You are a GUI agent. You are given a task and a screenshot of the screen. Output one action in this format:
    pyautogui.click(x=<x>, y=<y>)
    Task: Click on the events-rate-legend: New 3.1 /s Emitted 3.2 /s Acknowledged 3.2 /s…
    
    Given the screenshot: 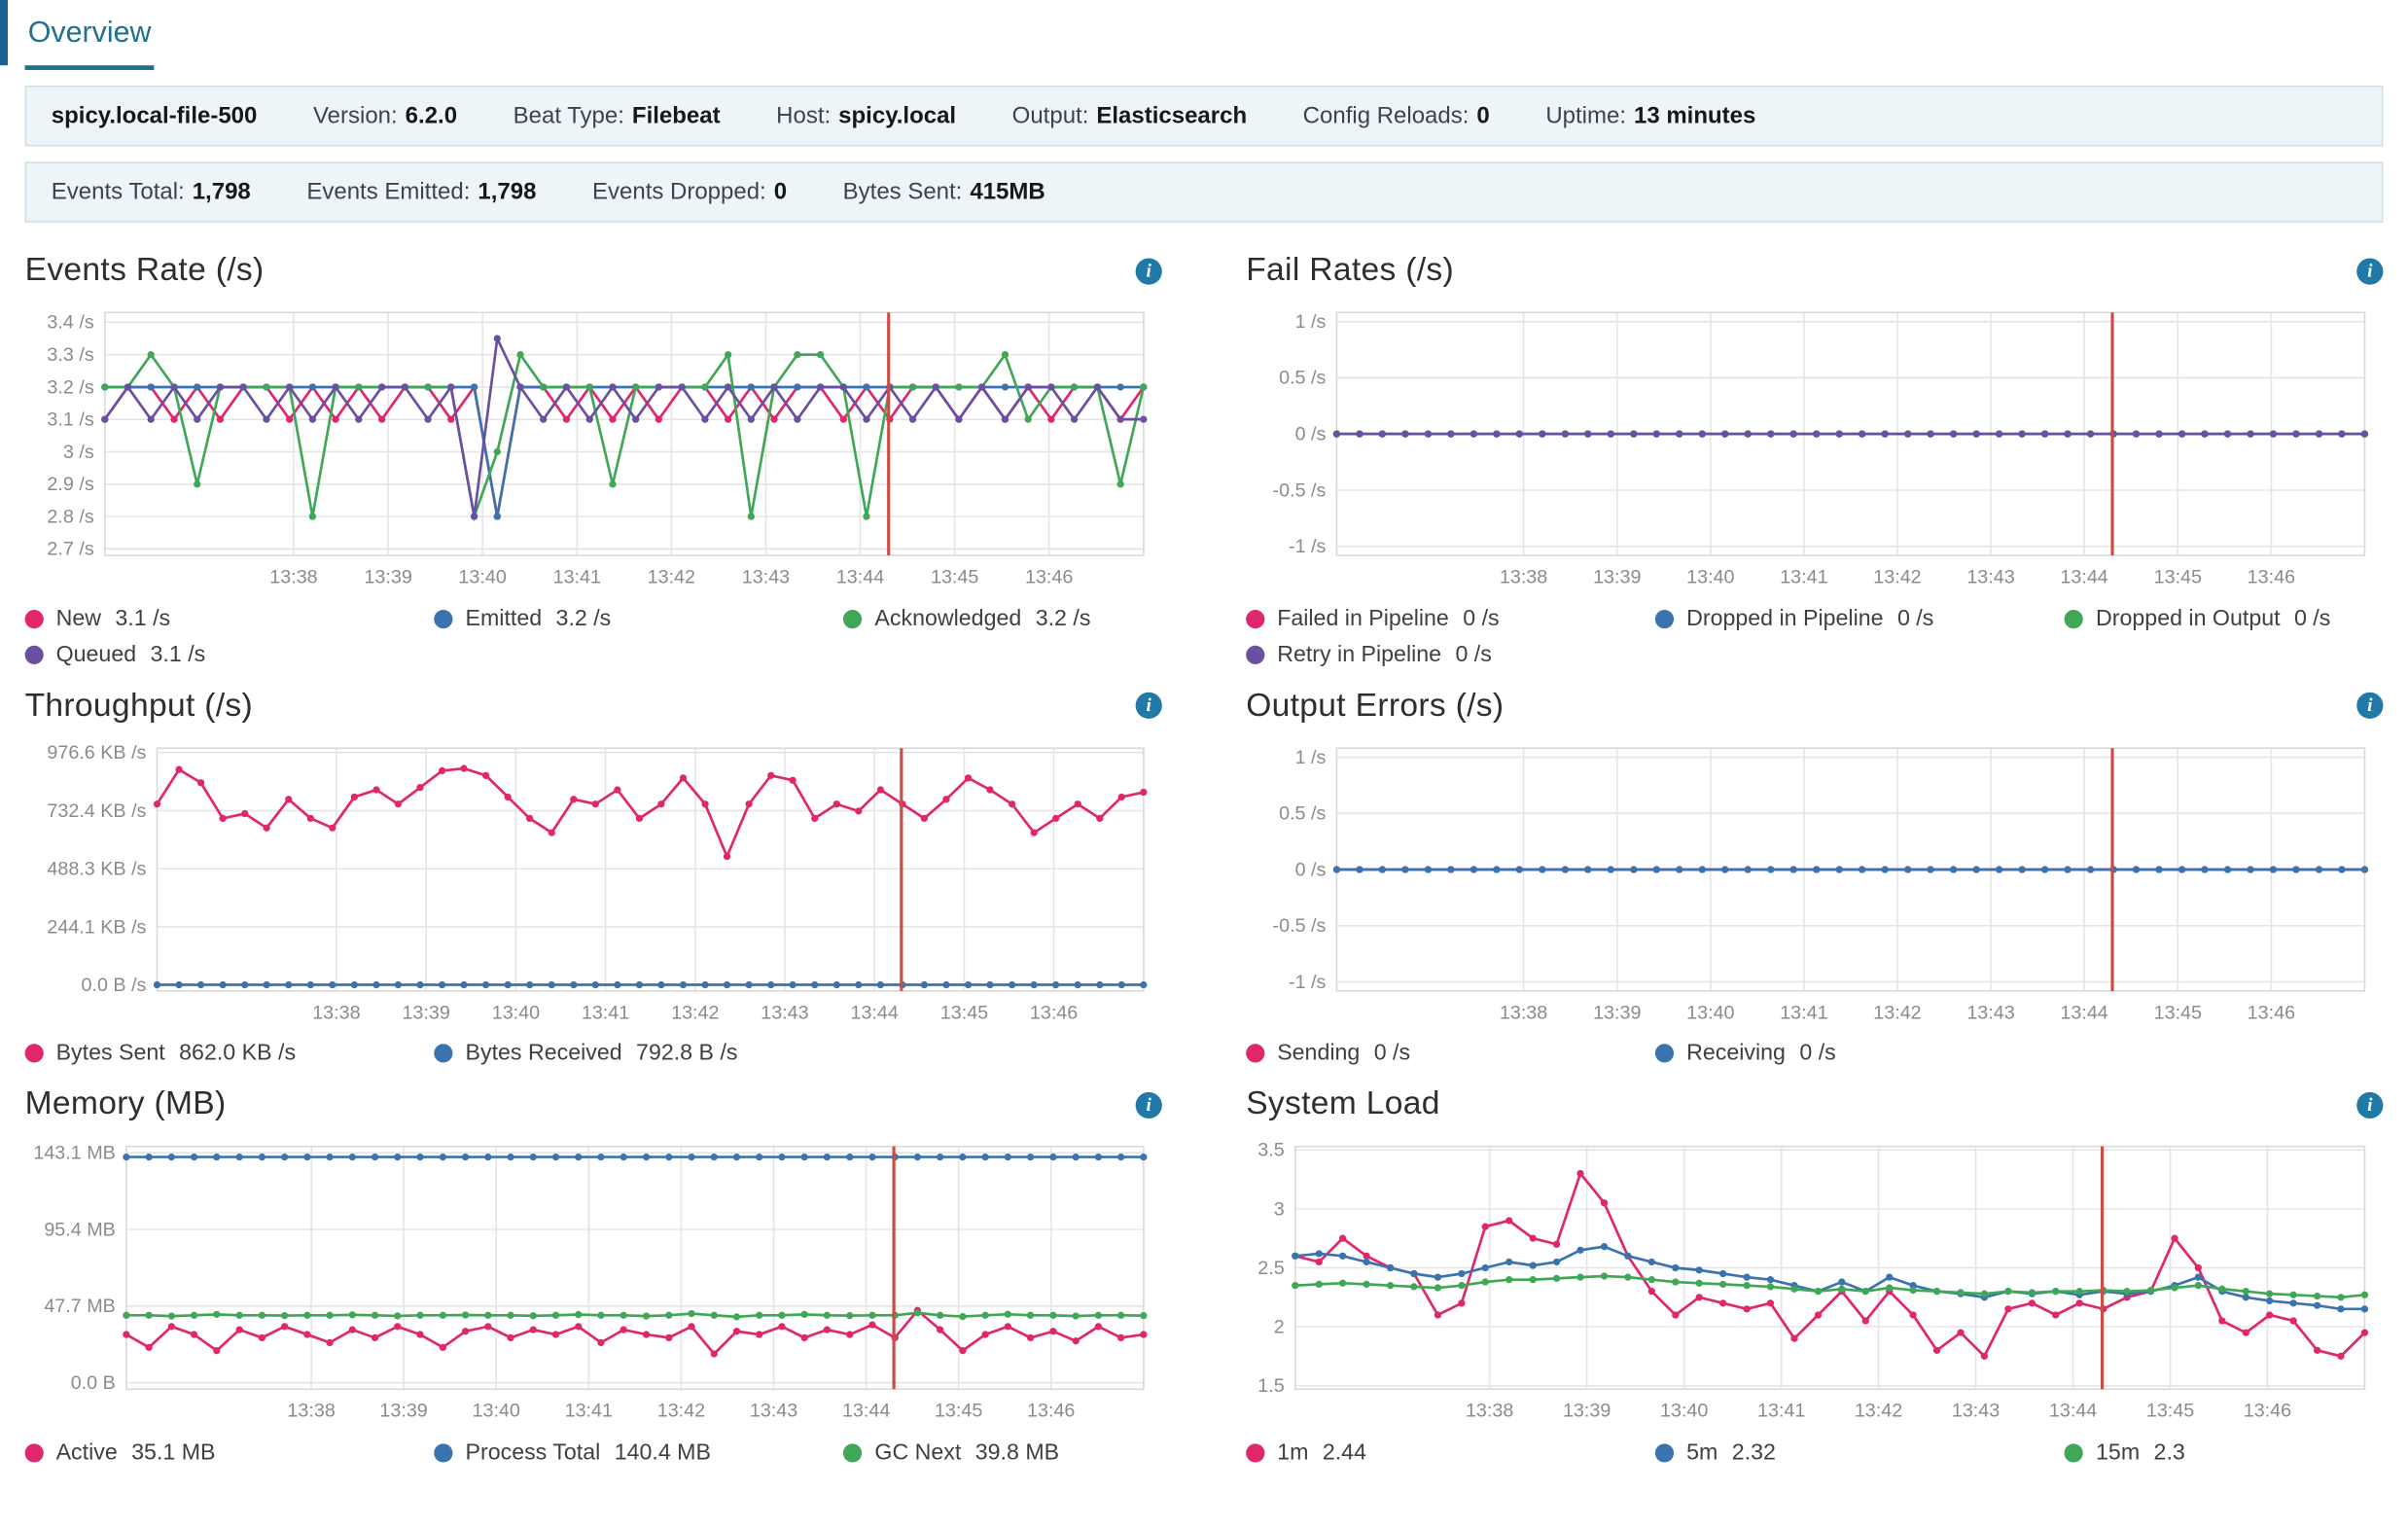 What is the action you would take?
    pyautogui.click(x=593, y=636)
    